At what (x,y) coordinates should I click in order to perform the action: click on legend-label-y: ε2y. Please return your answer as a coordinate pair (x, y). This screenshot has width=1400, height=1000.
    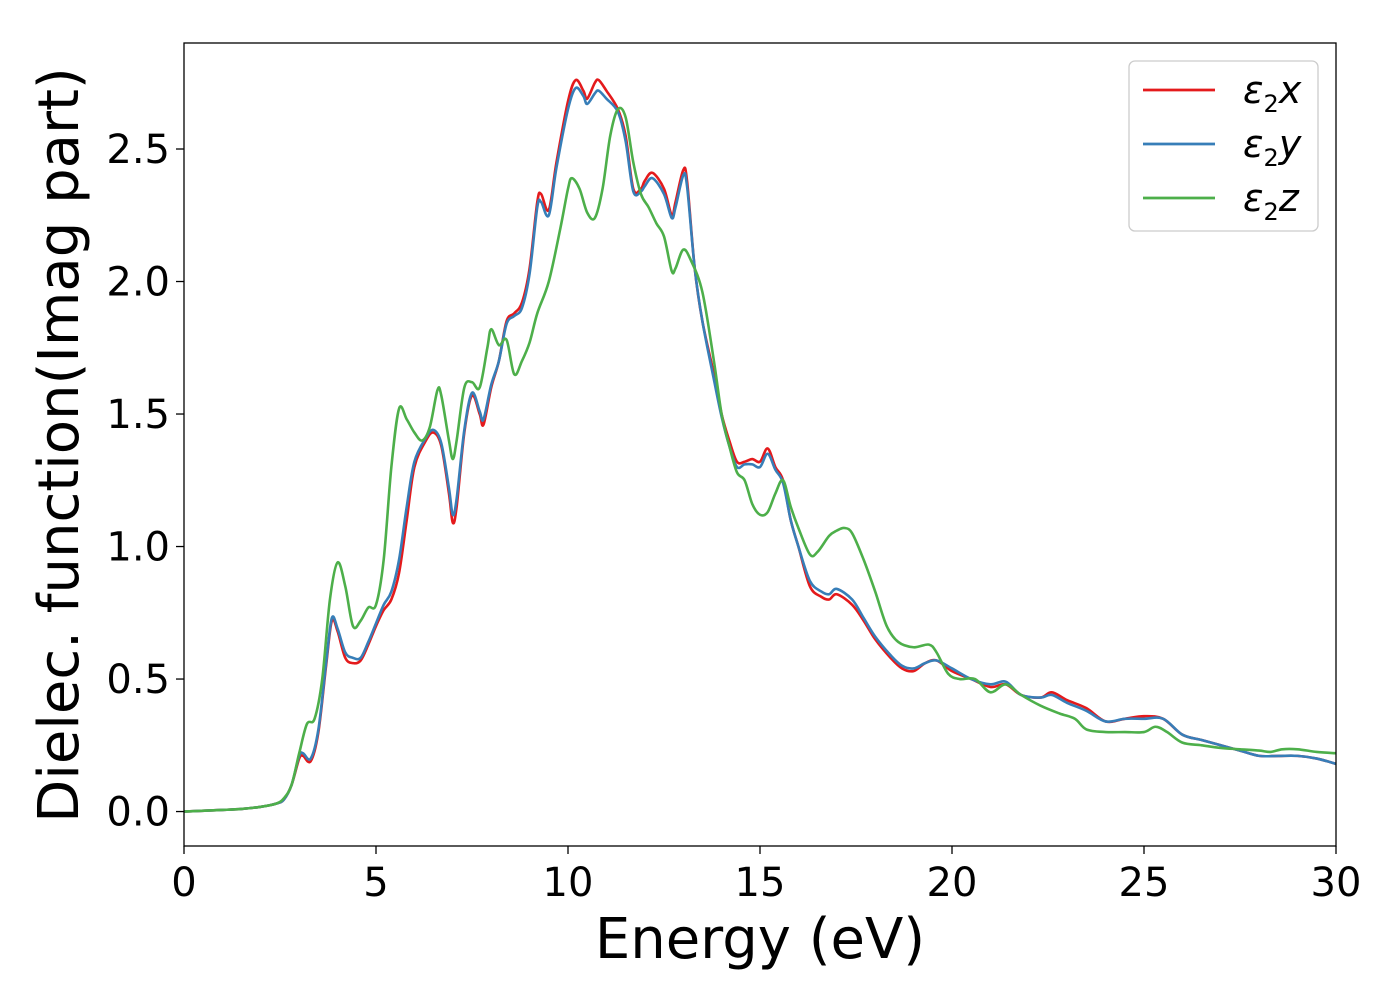
    Looking at the image, I should click on (1272, 147).